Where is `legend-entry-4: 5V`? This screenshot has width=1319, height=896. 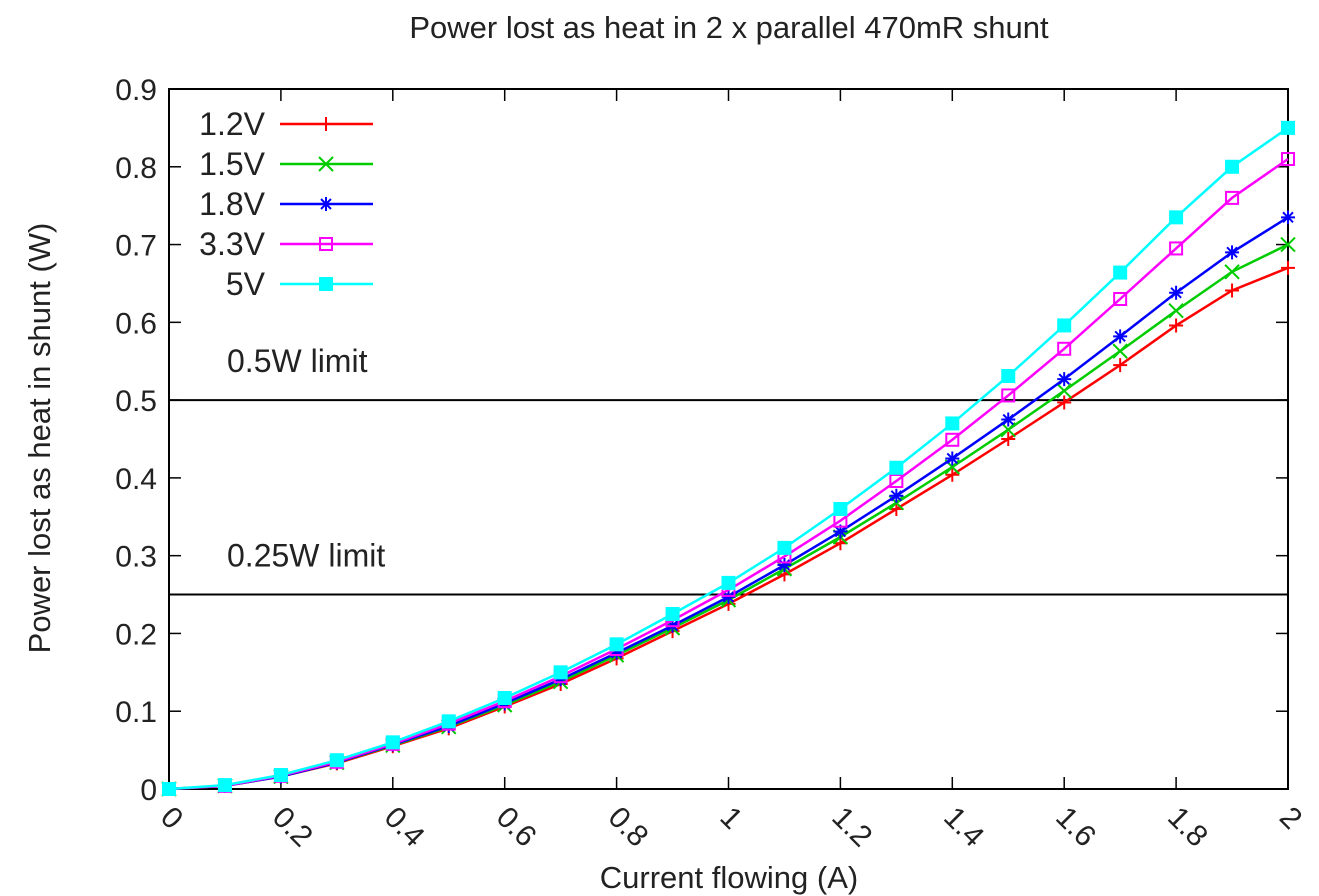 legend-entry-4: 5V is located at coordinates (299, 284).